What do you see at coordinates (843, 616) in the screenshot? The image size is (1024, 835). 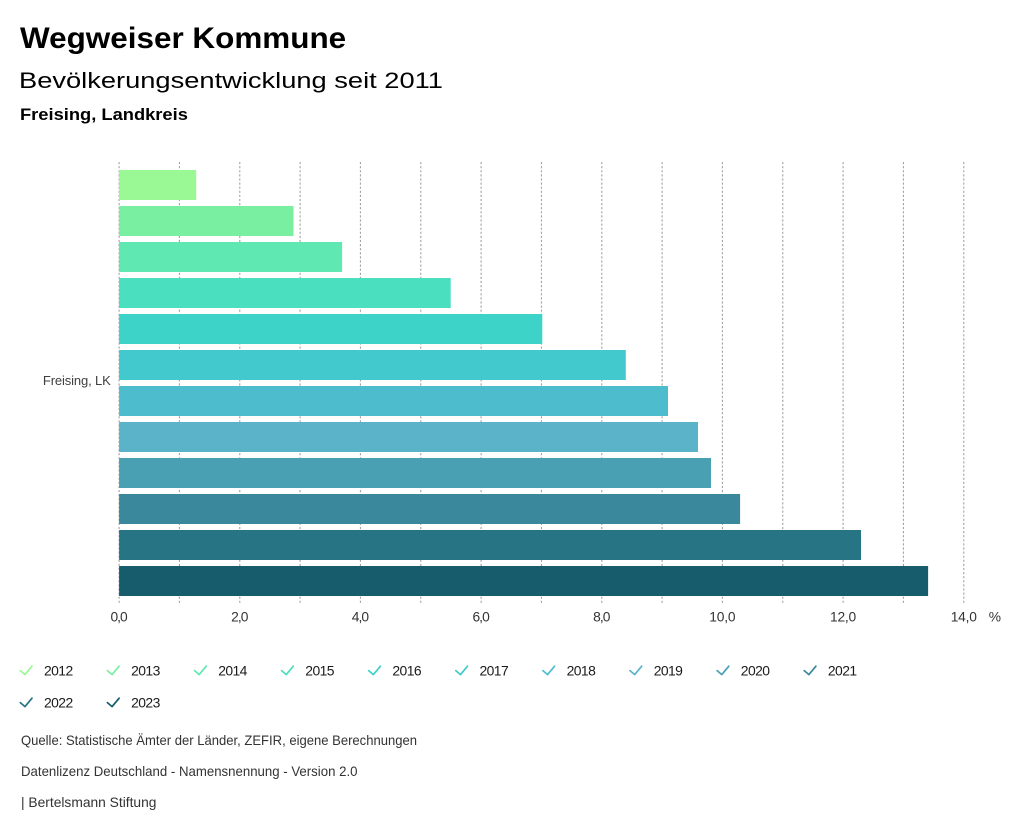 I see `svg-text: 12,0` at bounding box center [843, 616].